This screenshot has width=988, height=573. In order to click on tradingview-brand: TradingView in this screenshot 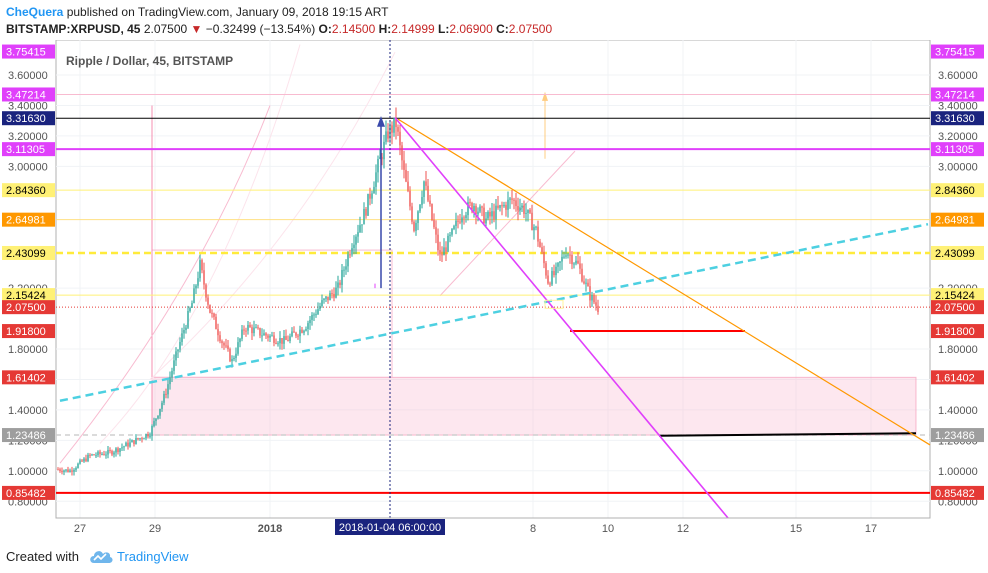, I will do `click(153, 556)`.